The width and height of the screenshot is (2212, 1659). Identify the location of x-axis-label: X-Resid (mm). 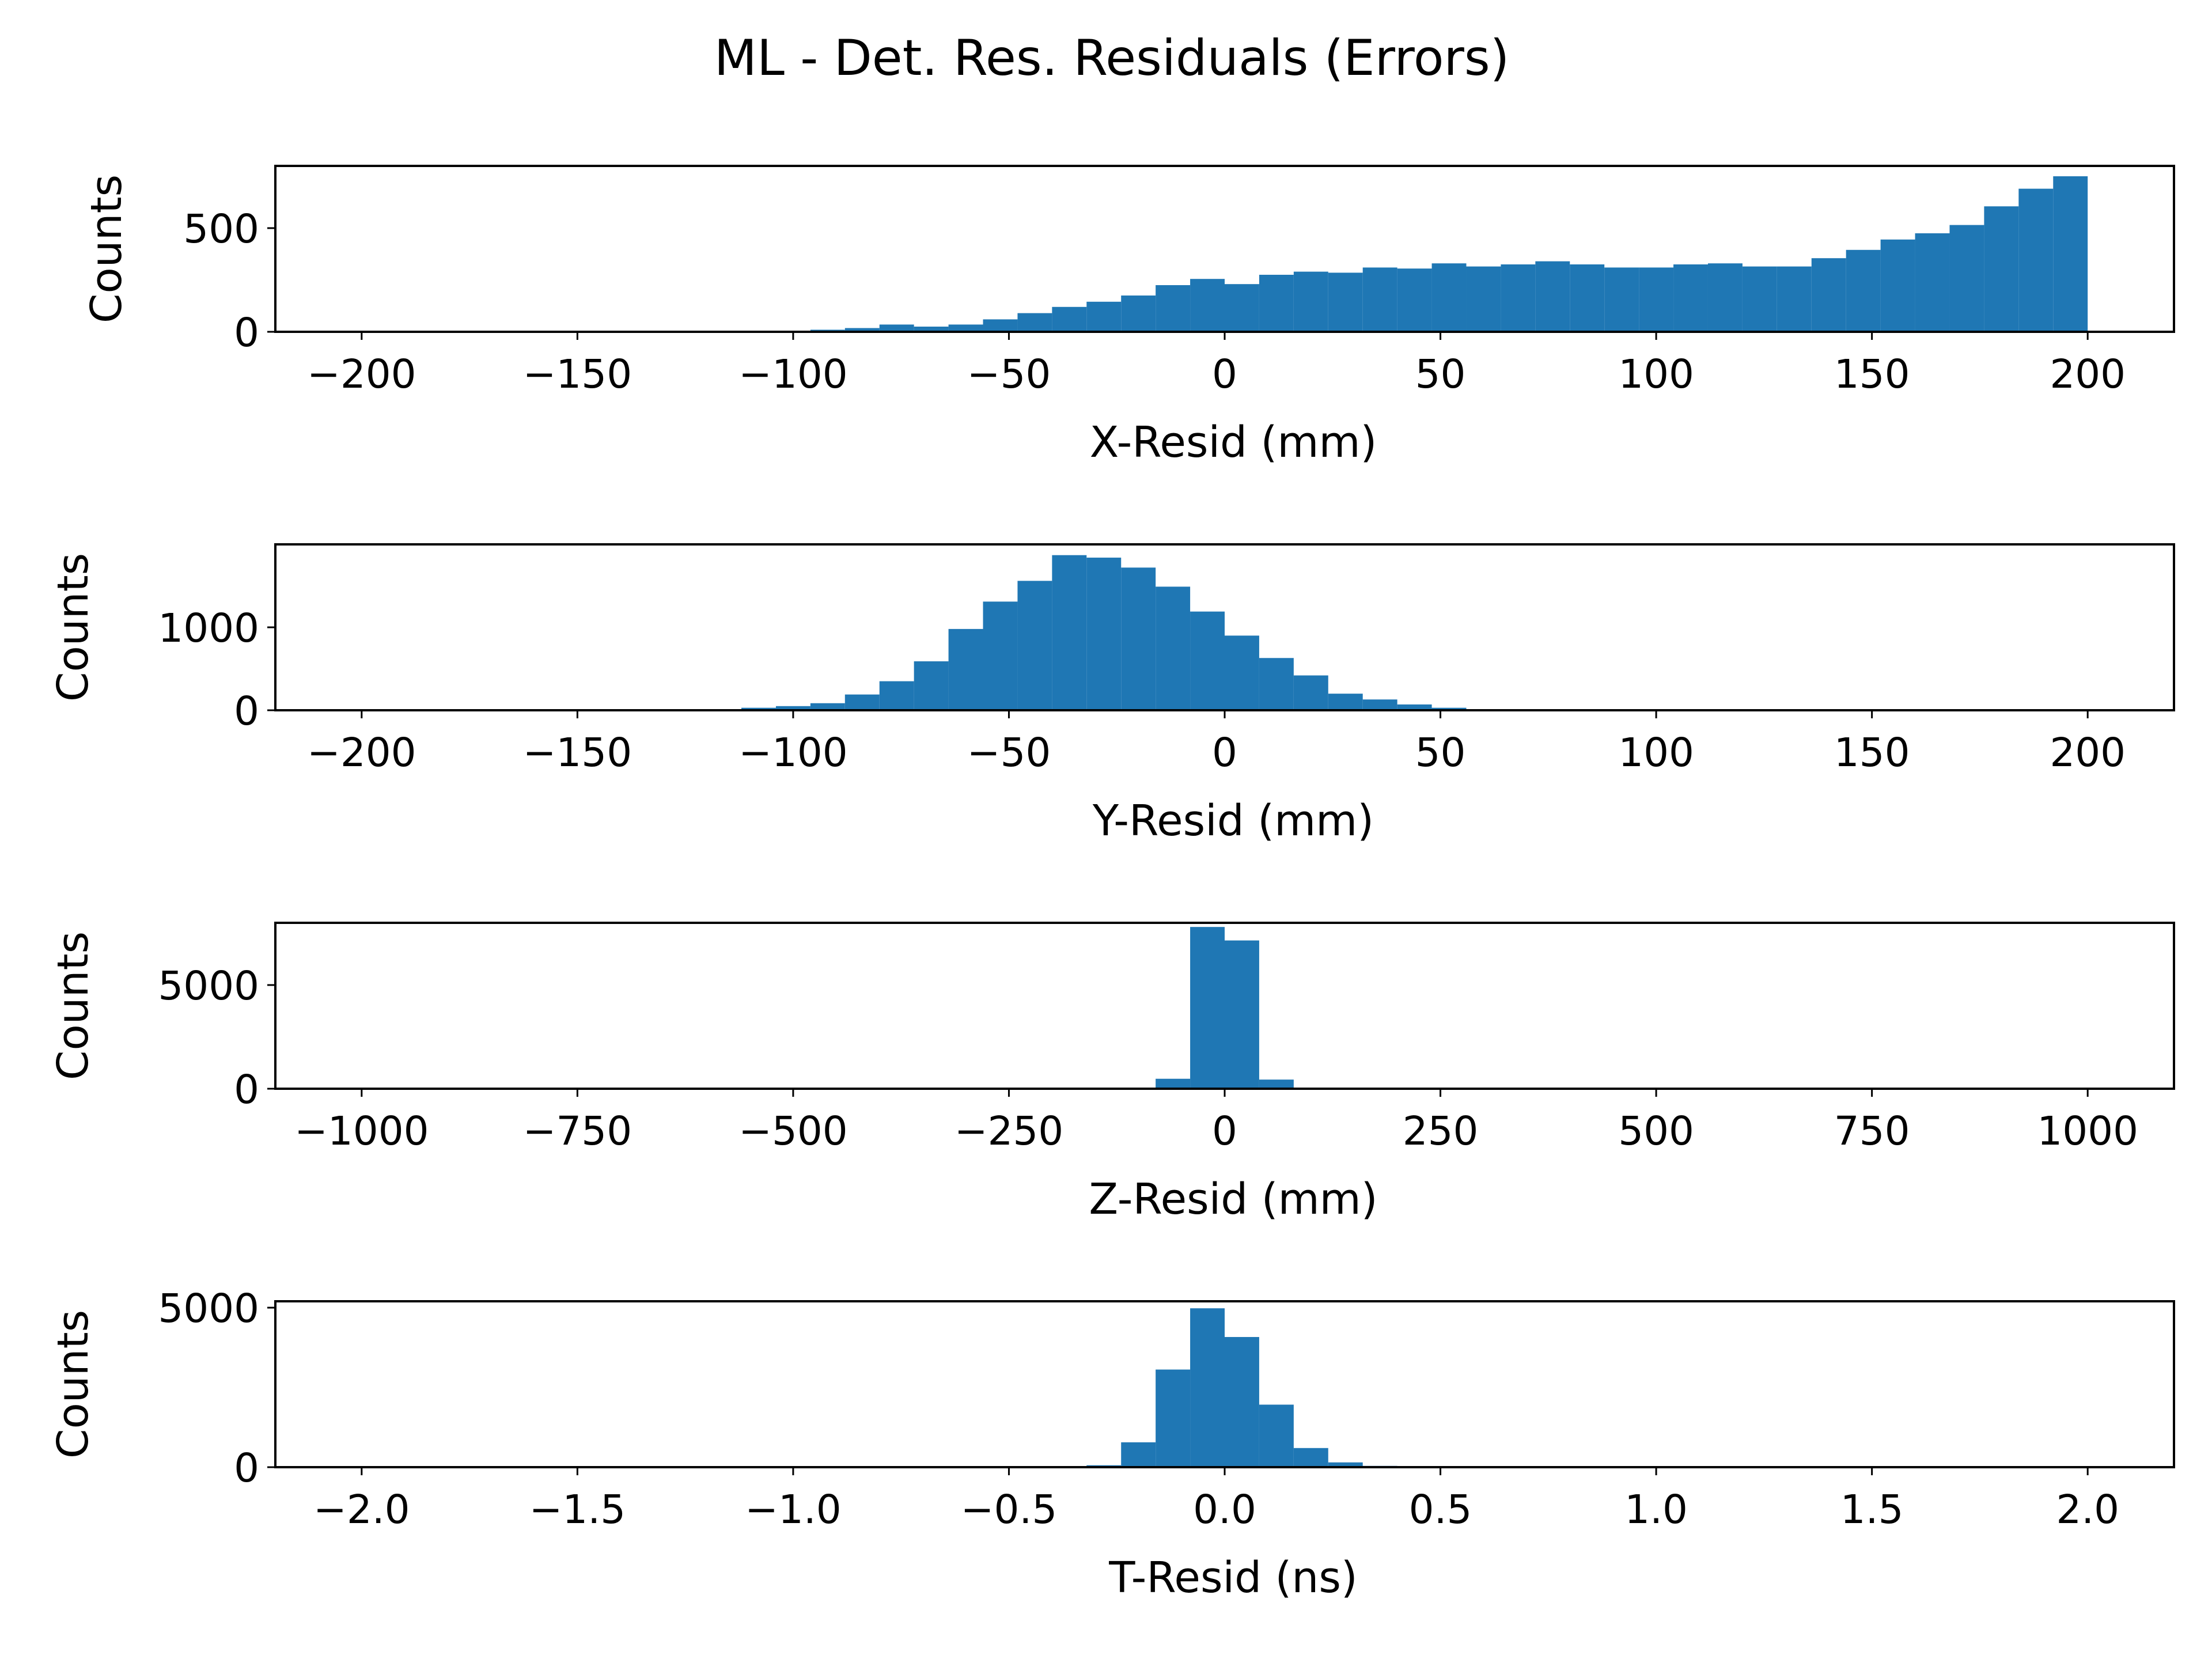
(1233, 442).